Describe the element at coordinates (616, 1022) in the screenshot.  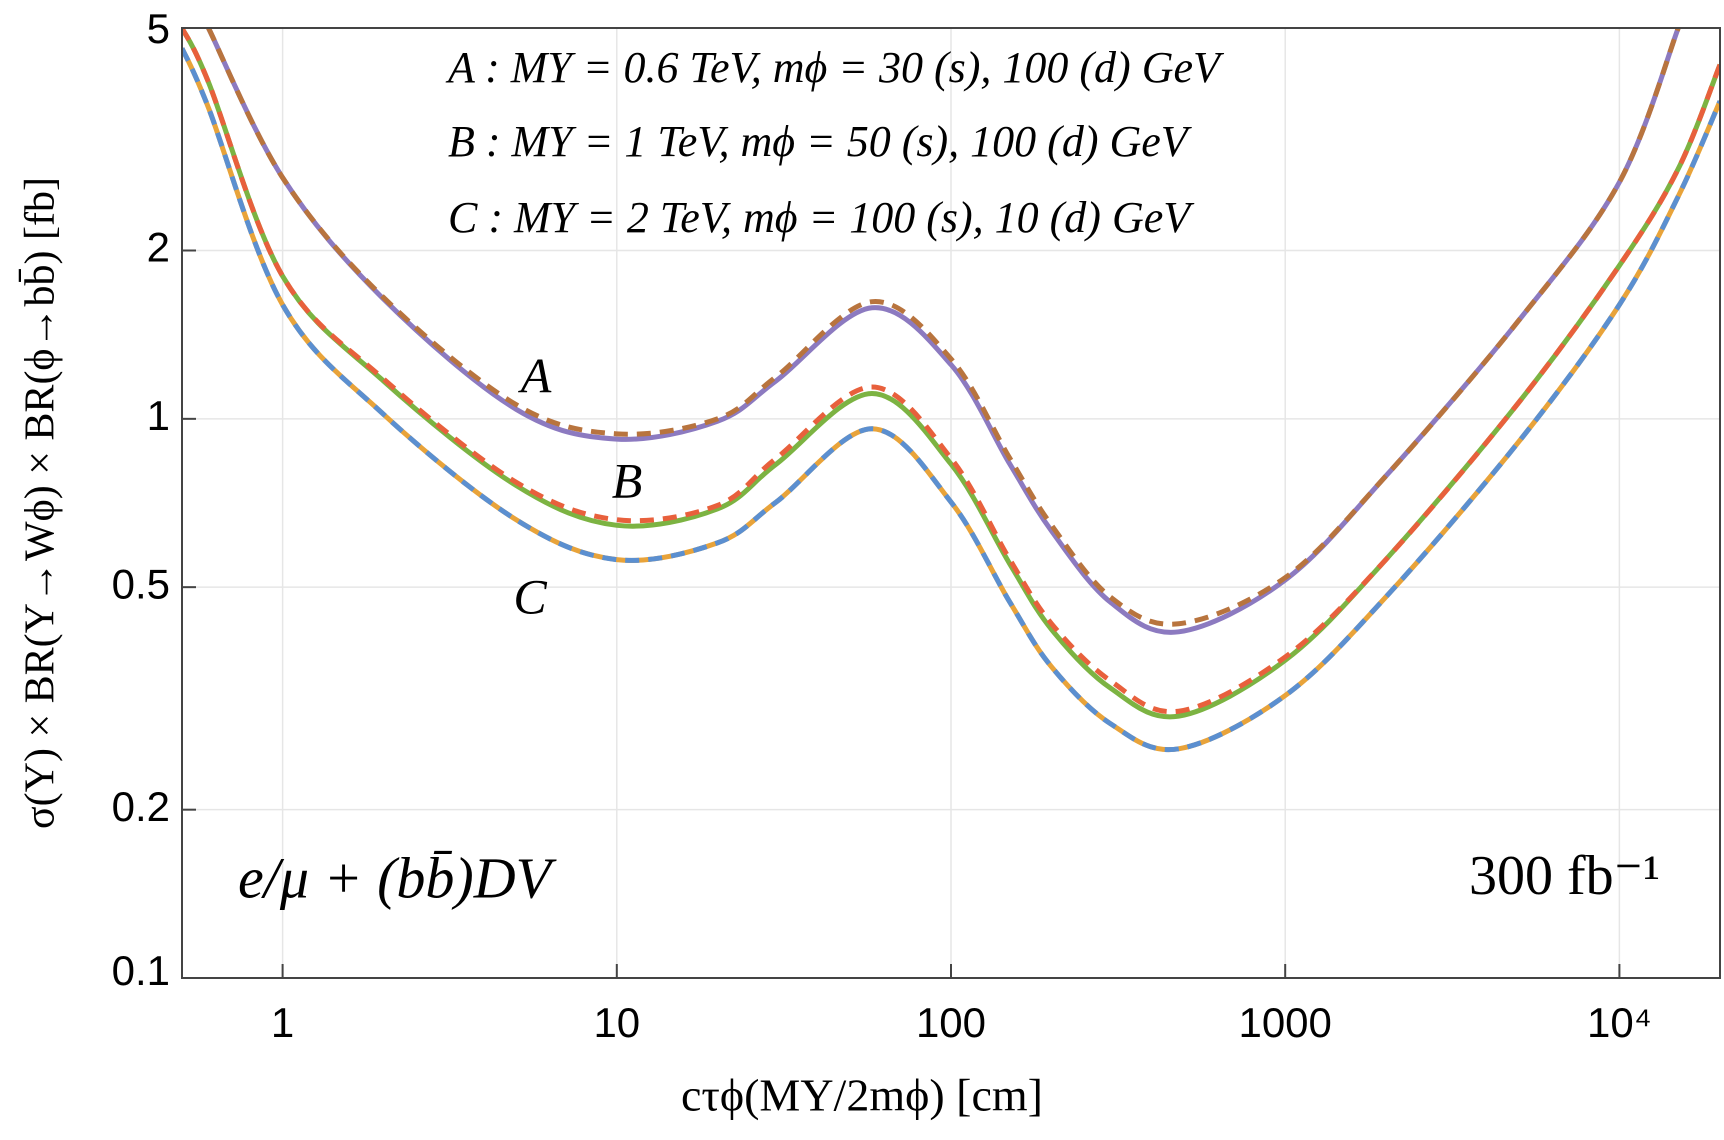
I see `x-tick-label: 10` at that location.